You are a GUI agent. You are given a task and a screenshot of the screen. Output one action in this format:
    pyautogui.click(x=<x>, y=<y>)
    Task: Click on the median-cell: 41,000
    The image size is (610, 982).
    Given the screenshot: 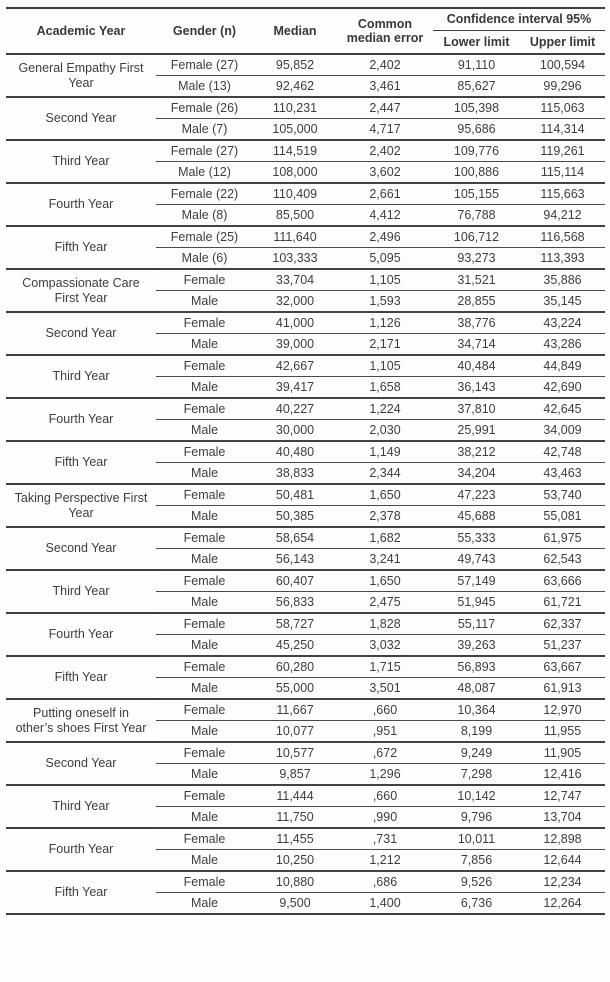 What is the action you would take?
    pyautogui.click(x=295, y=322)
    